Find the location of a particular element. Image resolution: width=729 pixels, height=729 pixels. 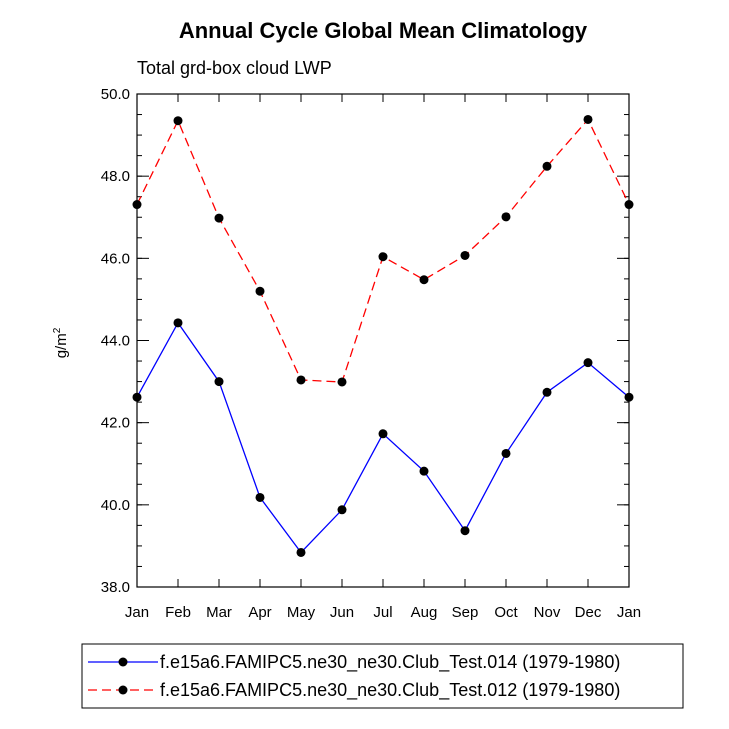

y-tick-label: 38.0 is located at coordinates (115, 587).